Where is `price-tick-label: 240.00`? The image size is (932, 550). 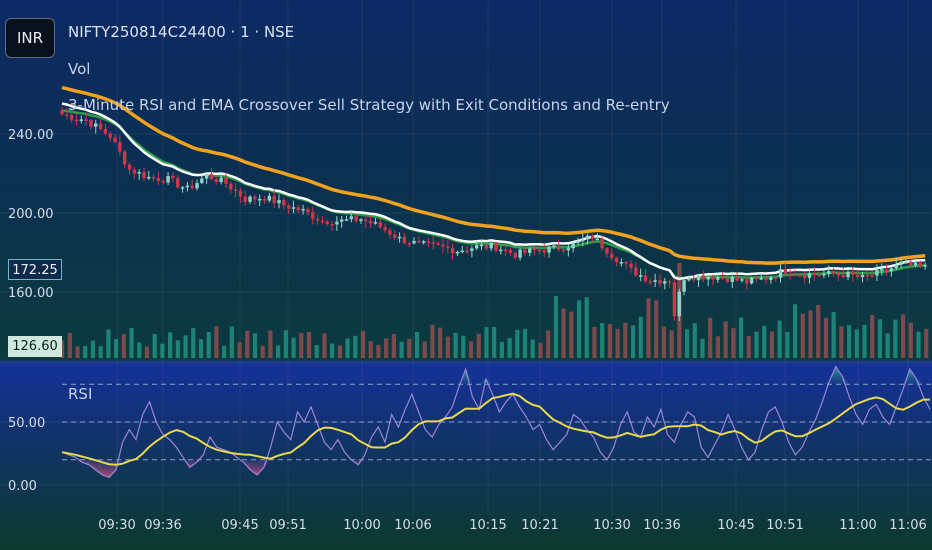
price-tick-label: 240.00 is located at coordinates (31, 135).